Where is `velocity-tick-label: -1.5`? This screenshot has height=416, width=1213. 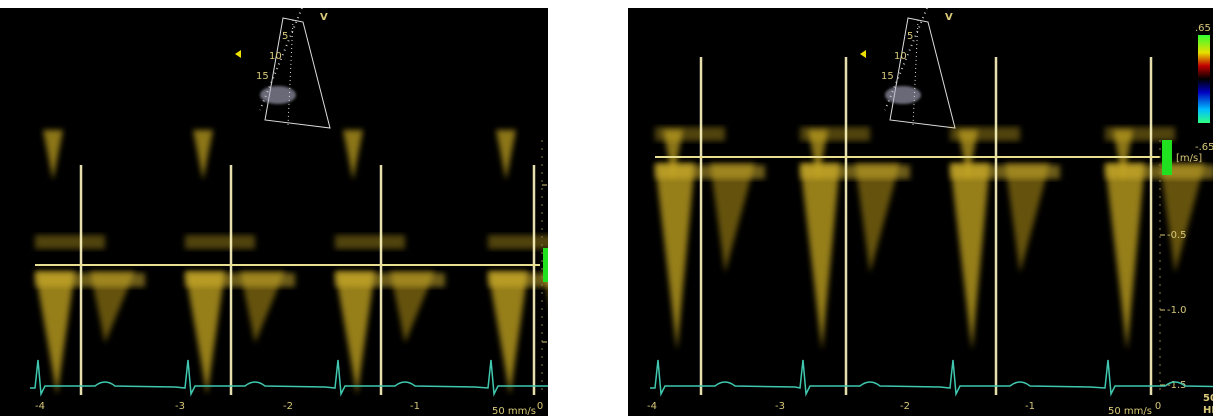
velocity-tick-label: -1.5 is located at coordinates (1177, 385).